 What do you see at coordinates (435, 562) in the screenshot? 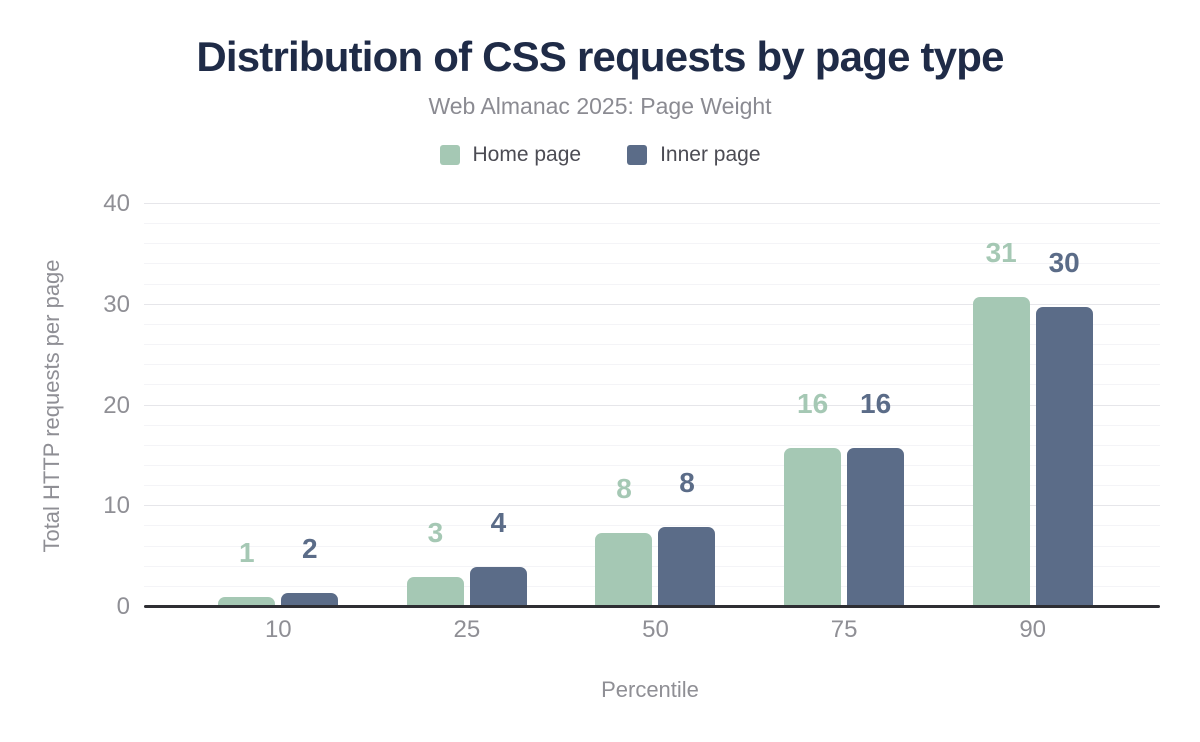
I see `bar-home-page-p25: 3` at bounding box center [435, 562].